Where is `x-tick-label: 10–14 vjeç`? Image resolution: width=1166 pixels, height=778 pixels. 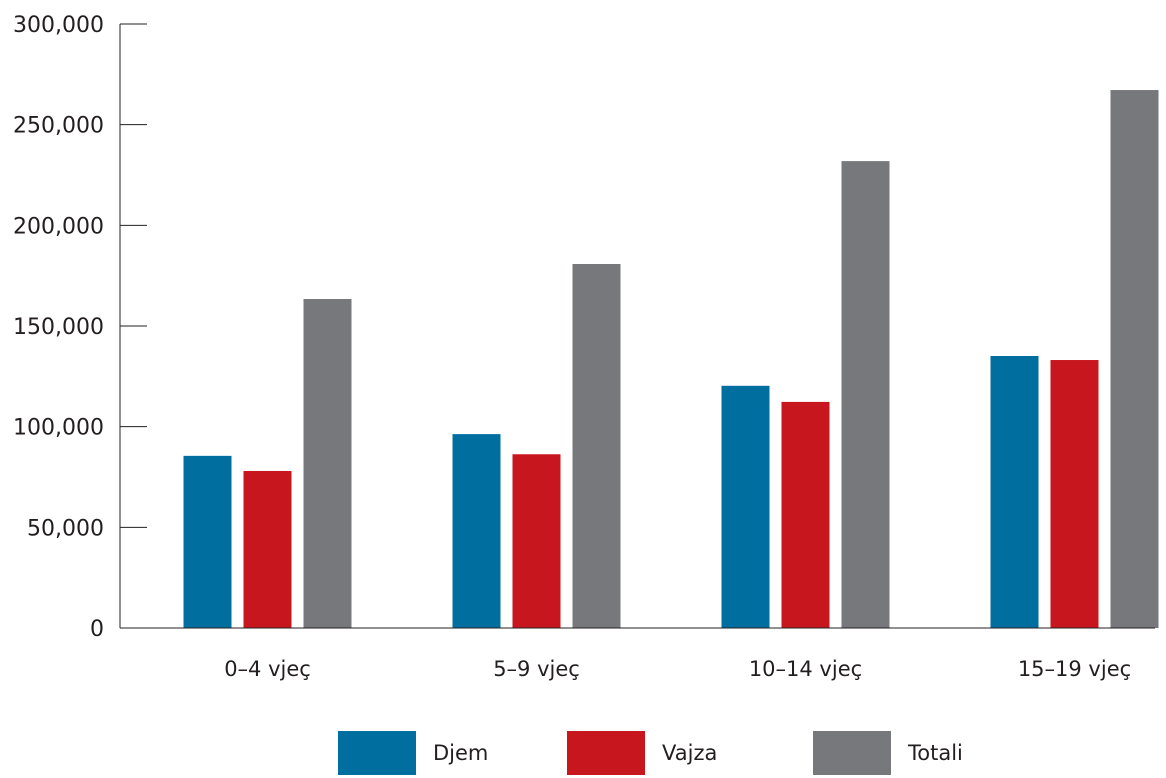 x-tick-label: 10–14 vjeç is located at coordinates (805, 669).